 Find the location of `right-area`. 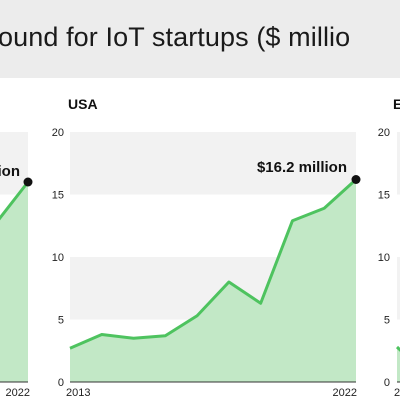

right-area is located at coordinates (398, 364).